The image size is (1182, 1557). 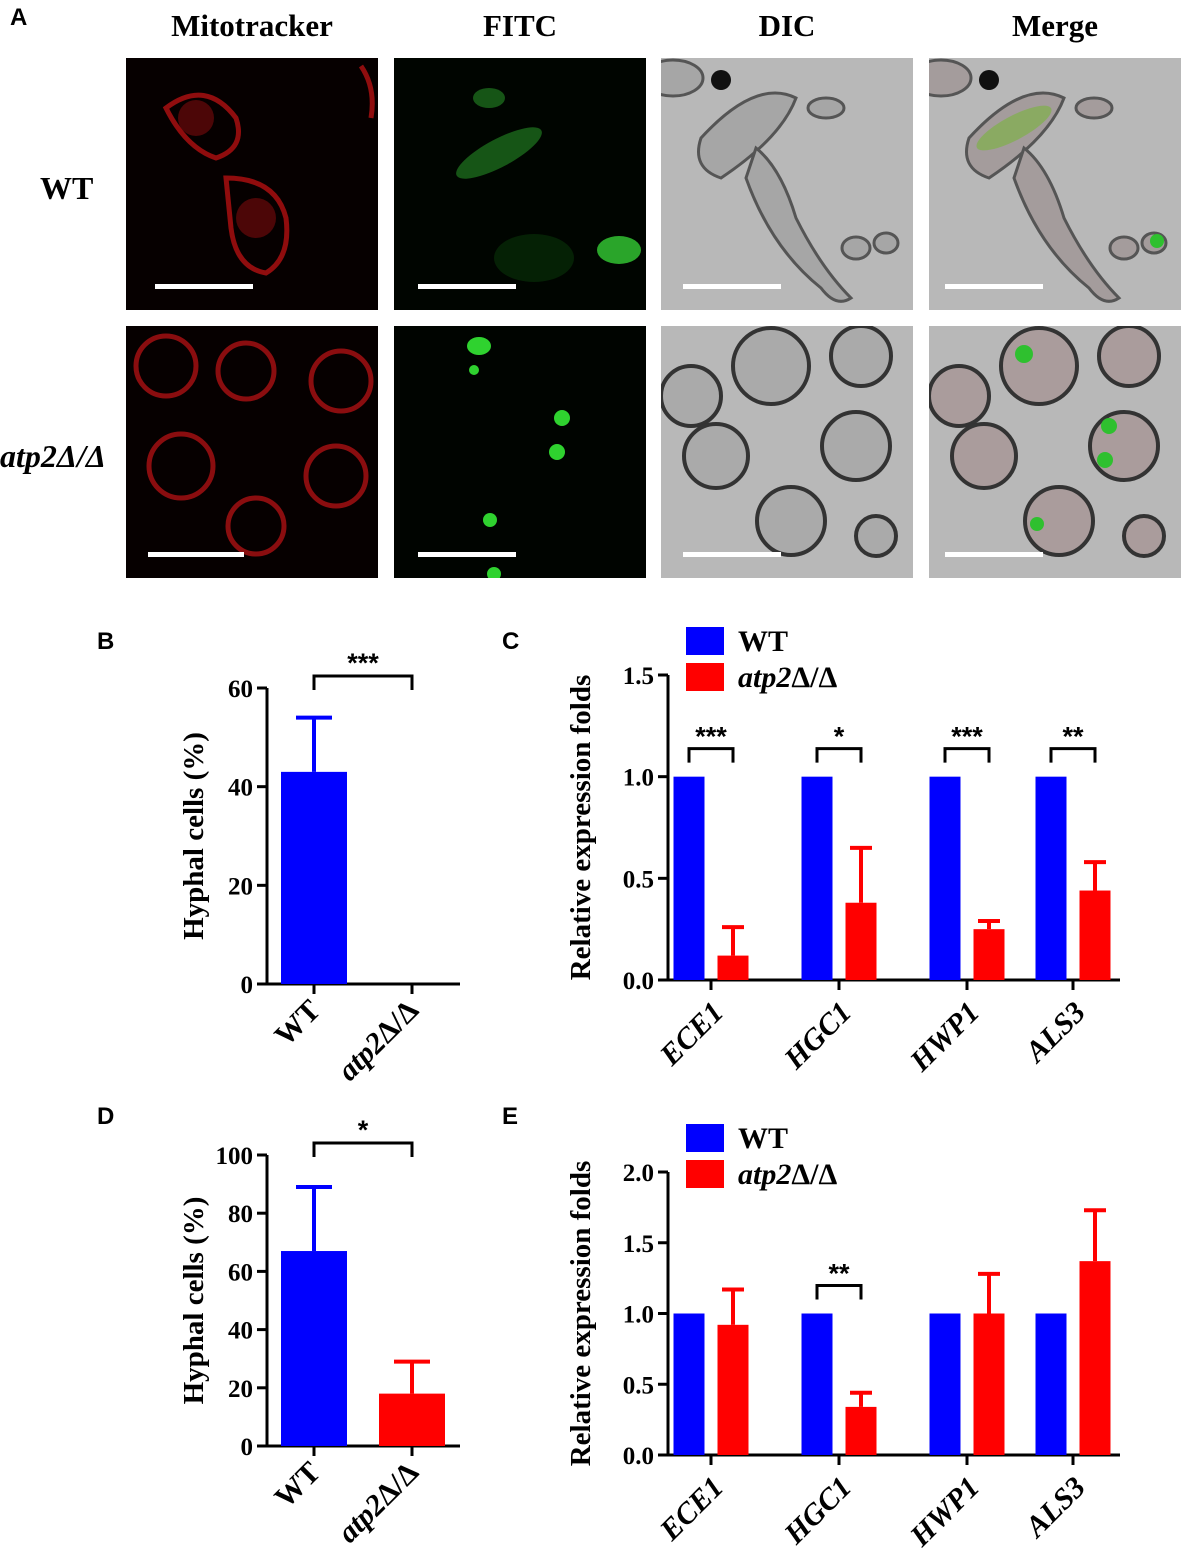 I want to click on panel-e-y-tick-label: 2.0, so click(x=638, y=1173).